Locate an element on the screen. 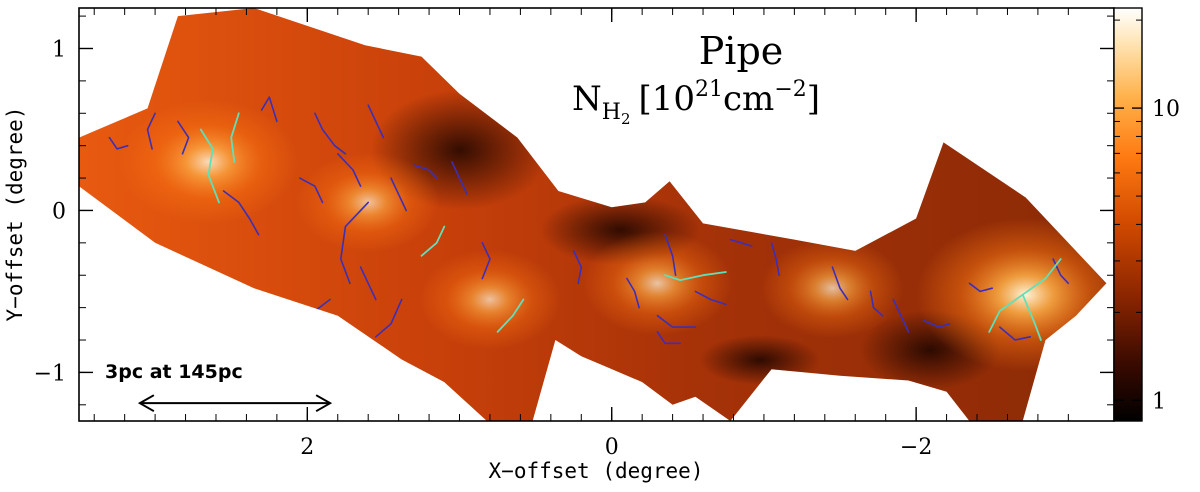 This screenshot has height=492, width=1200. y-axis-title: Y−offset (degree) is located at coordinates (15, 214).